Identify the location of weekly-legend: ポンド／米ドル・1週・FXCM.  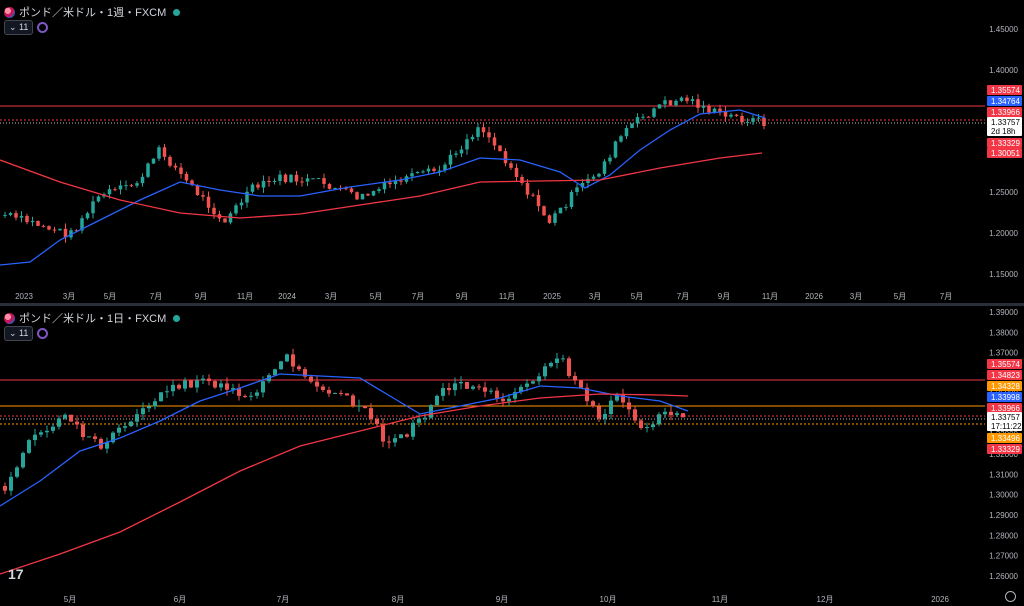
(92, 12).